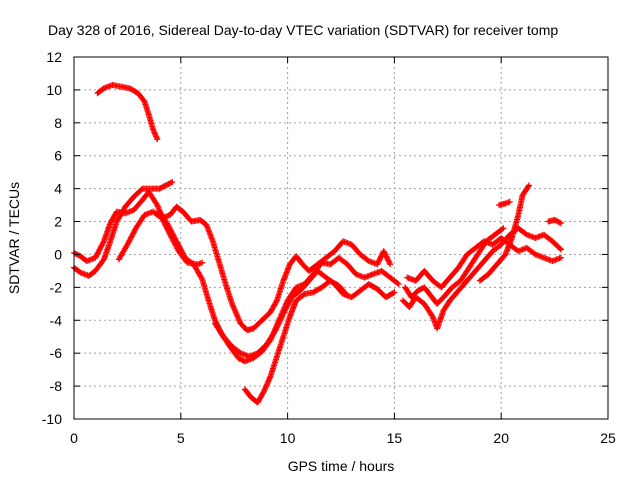  Describe the element at coordinates (52, 419) in the screenshot. I see `y-tick-label: -10` at that location.